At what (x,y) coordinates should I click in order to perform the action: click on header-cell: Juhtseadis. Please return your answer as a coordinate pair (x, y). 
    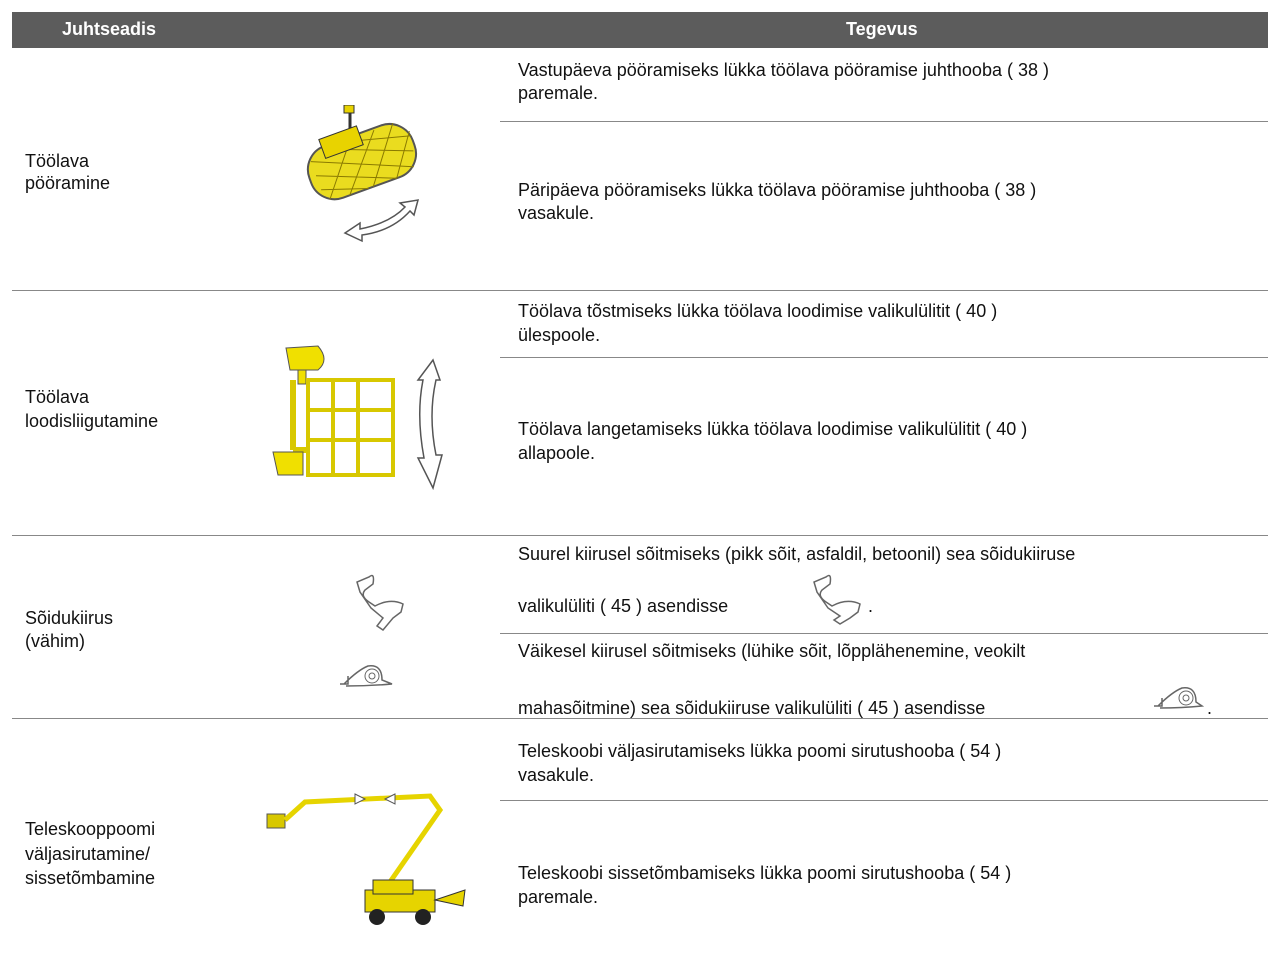
    Looking at the image, I should click on (109, 29).